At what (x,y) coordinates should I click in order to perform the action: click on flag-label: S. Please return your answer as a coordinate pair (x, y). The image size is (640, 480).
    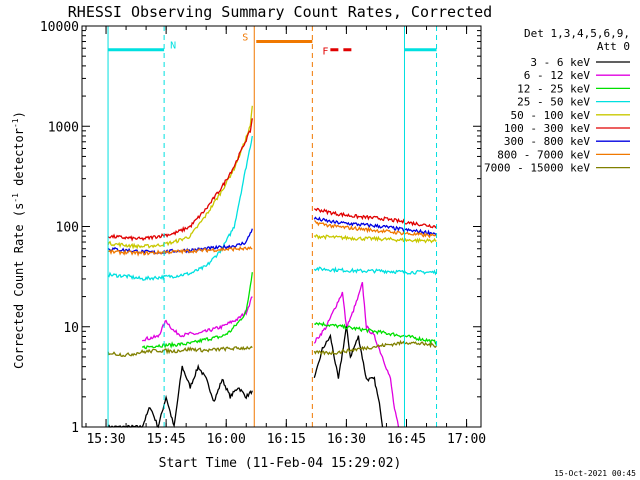
    Looking at the image, I should click on (245, 38).